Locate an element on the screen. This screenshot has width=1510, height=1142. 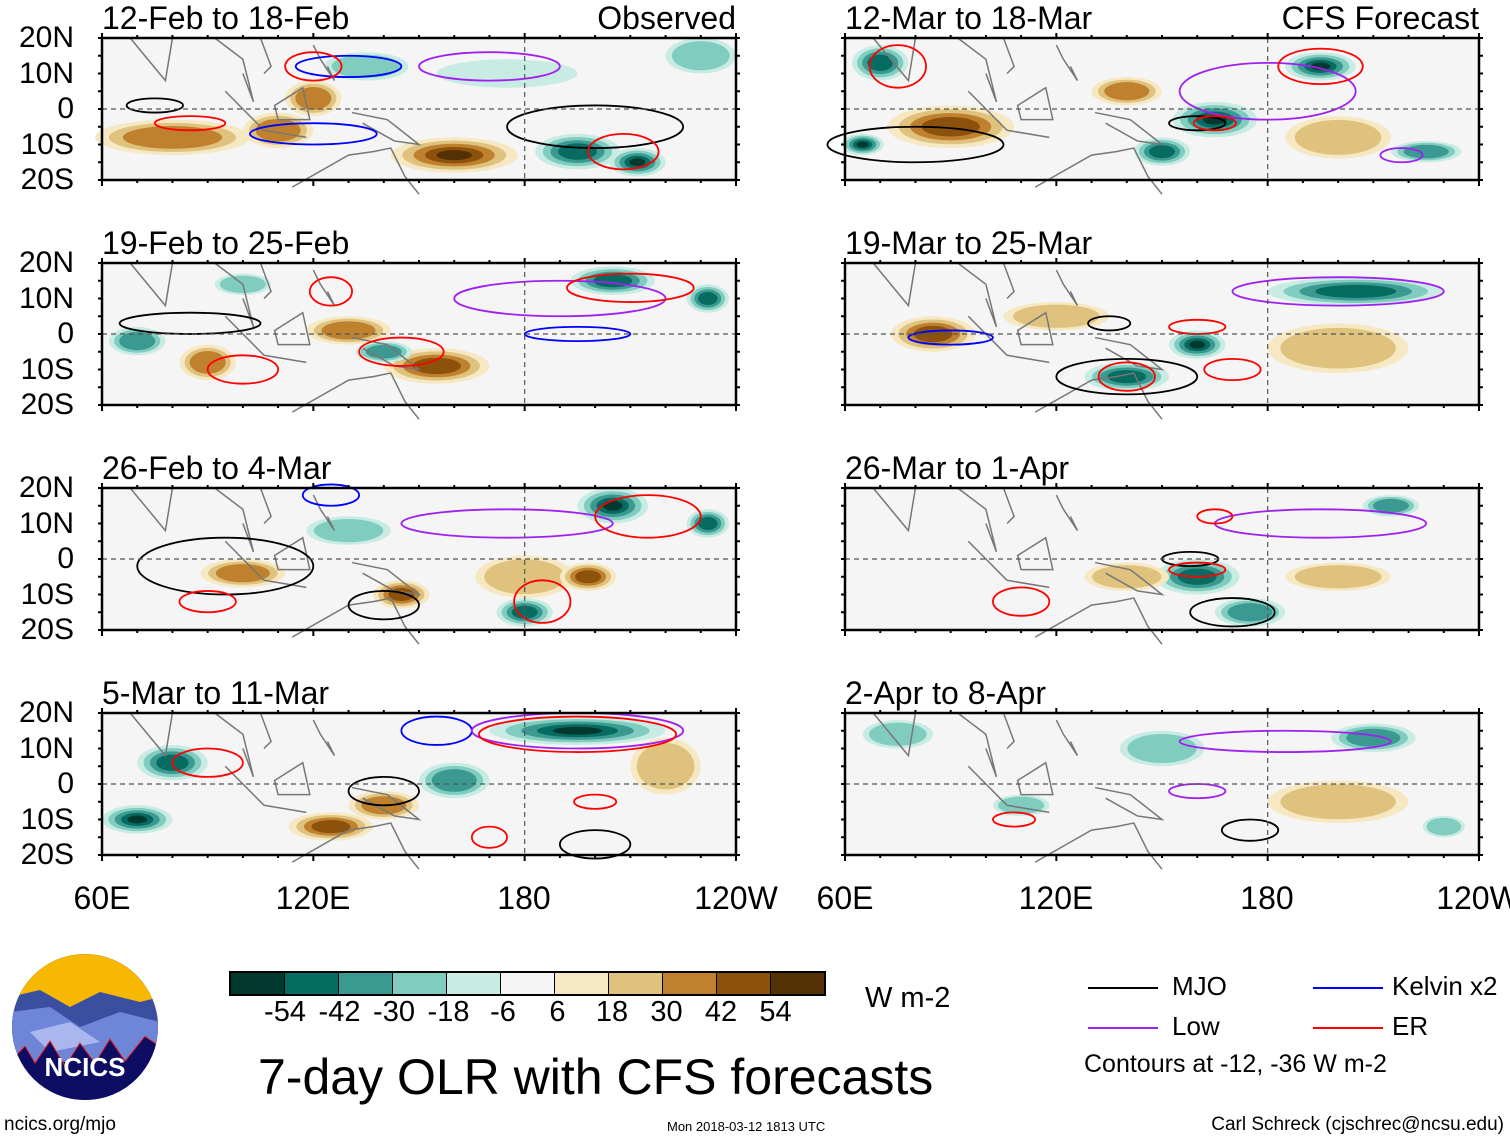
panel-title: 12-Feb to 18-Feb is located at coordinates (226, 18).